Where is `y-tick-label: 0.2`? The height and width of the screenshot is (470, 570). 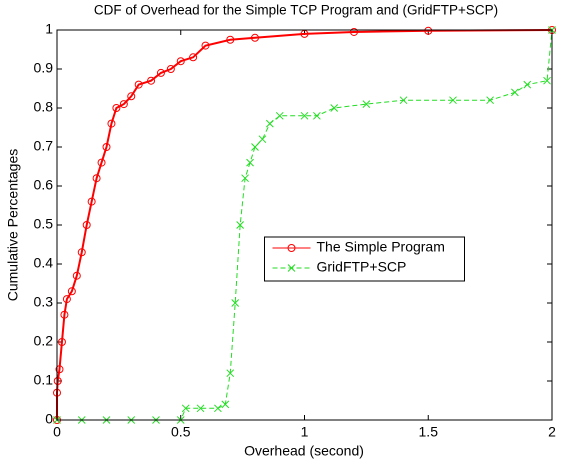
y-tick-label: 0.2 is located at coordinates (44, 341).